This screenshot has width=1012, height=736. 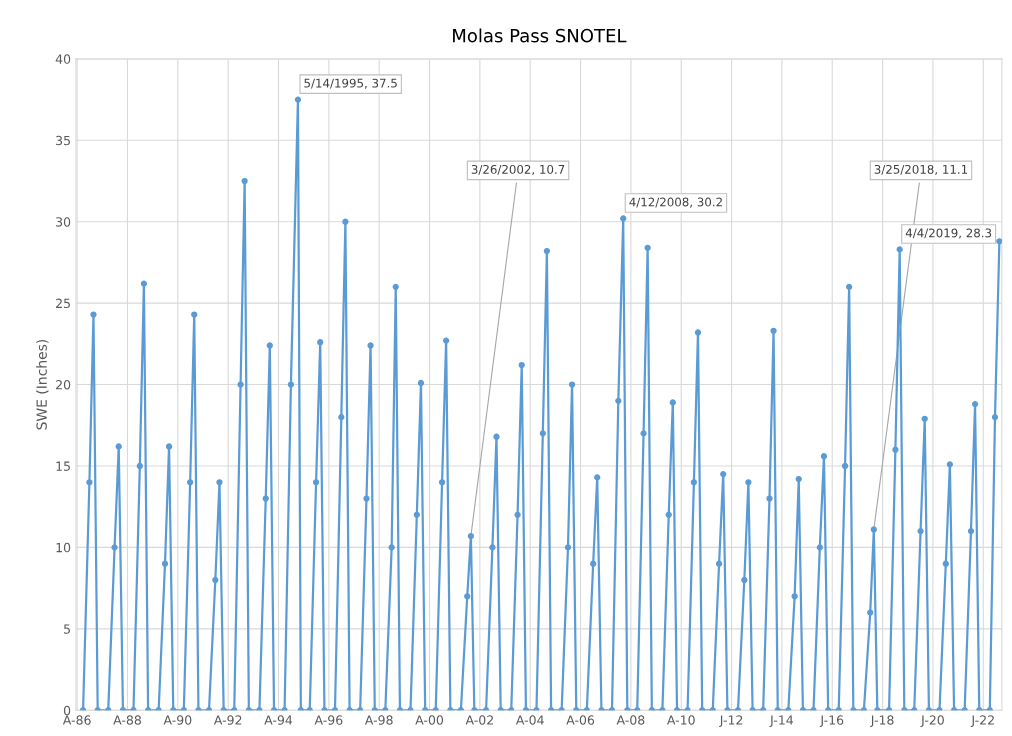 I want to click on x-tick-label: A-94, so click(x=278, y=720).